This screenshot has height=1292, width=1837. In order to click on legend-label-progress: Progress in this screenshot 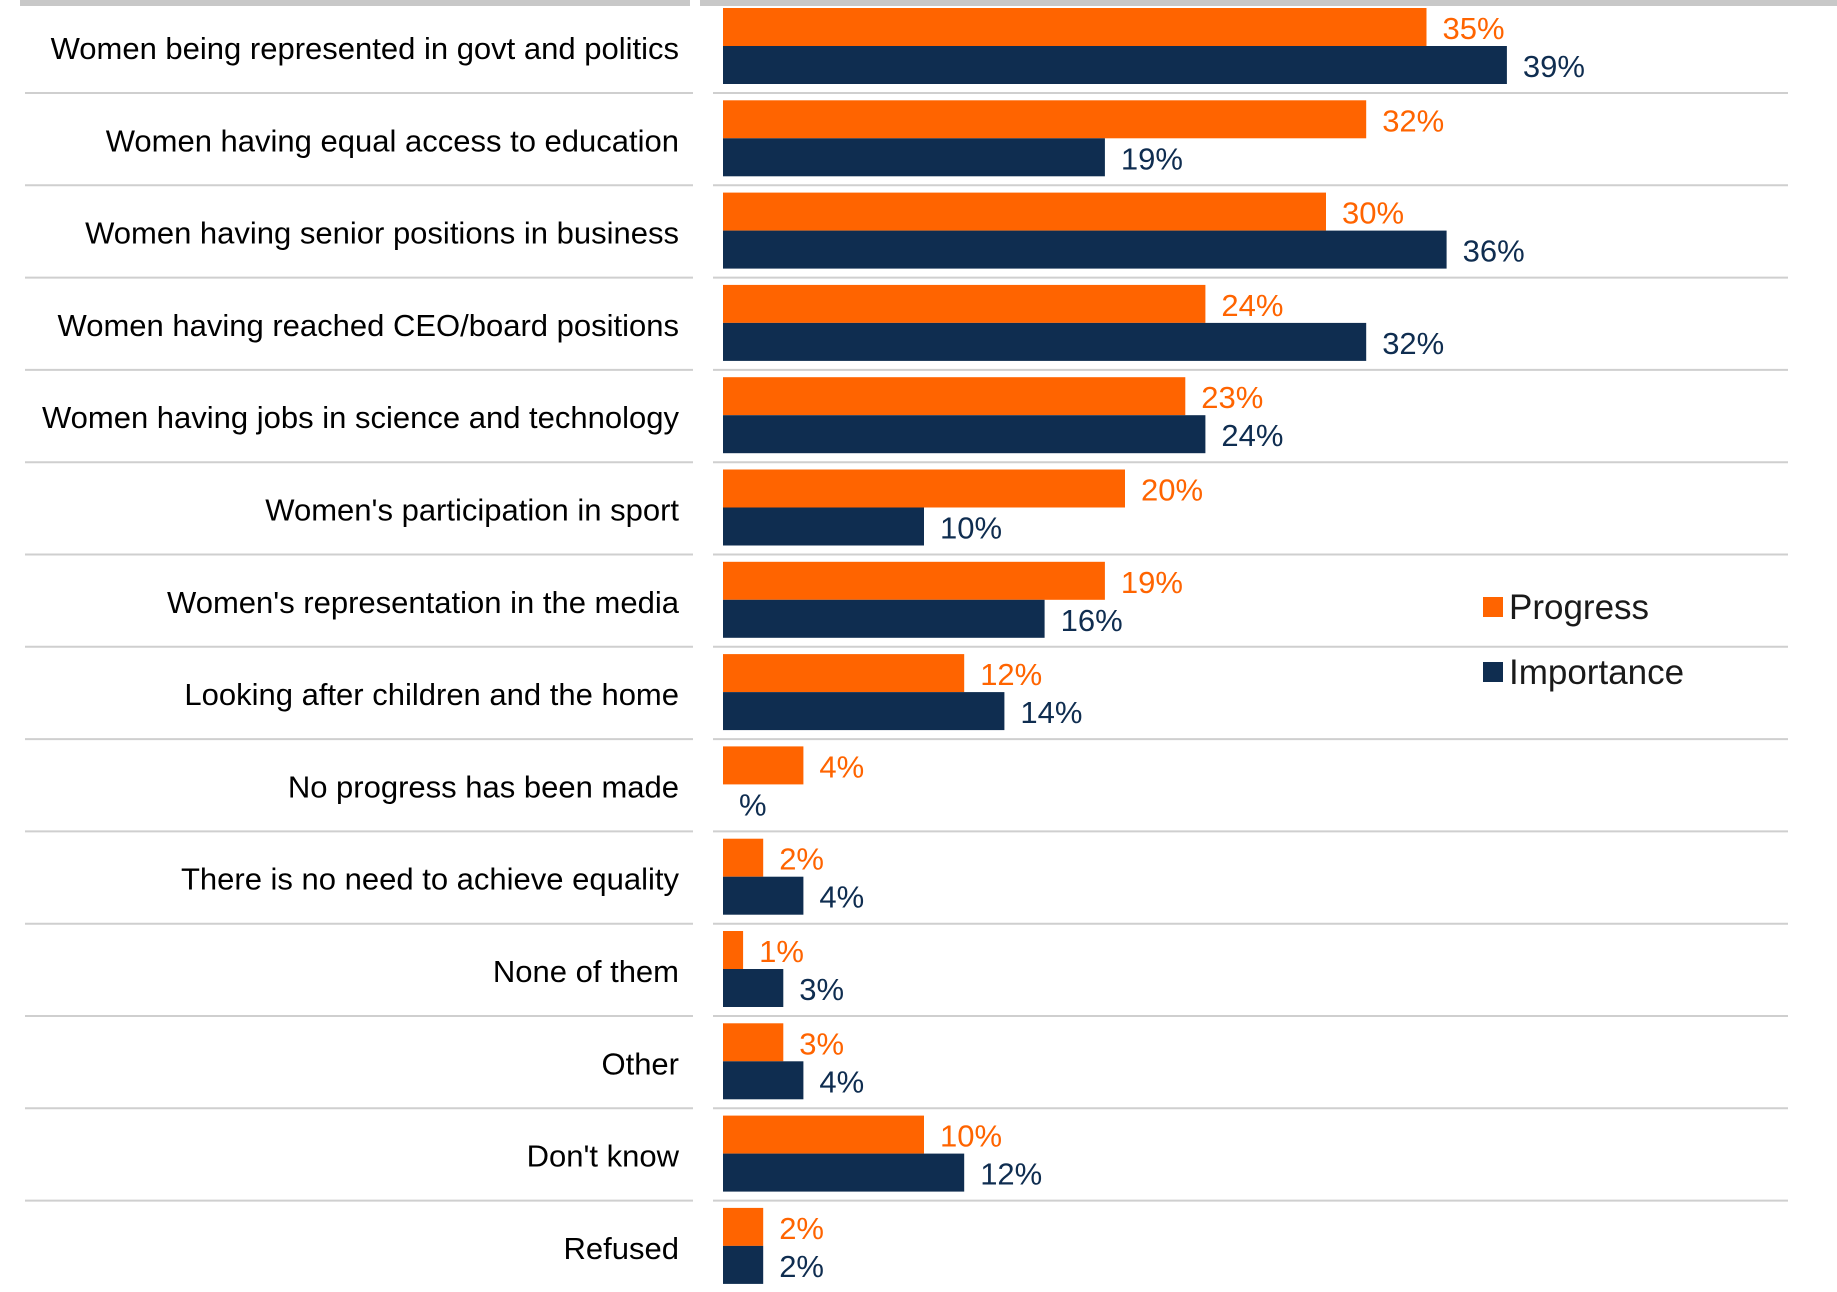, I will do `click(1579, 607)`.